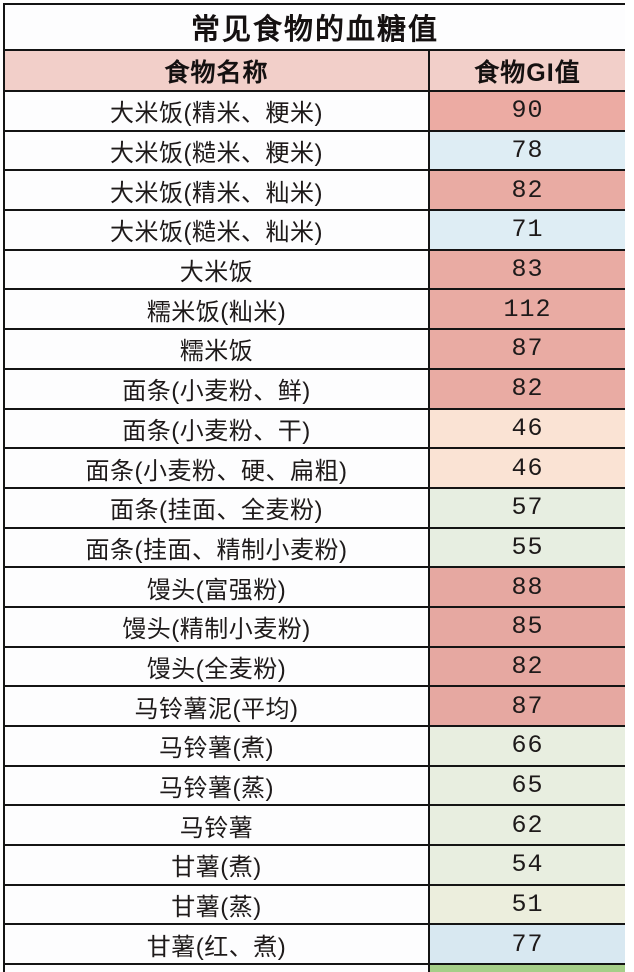 Image resolution: width=634 pixels, height=972 pixels. Describe the element at coordinates (526, 785) in the screenshot. I see `gi-value-cell: 65` at that location.